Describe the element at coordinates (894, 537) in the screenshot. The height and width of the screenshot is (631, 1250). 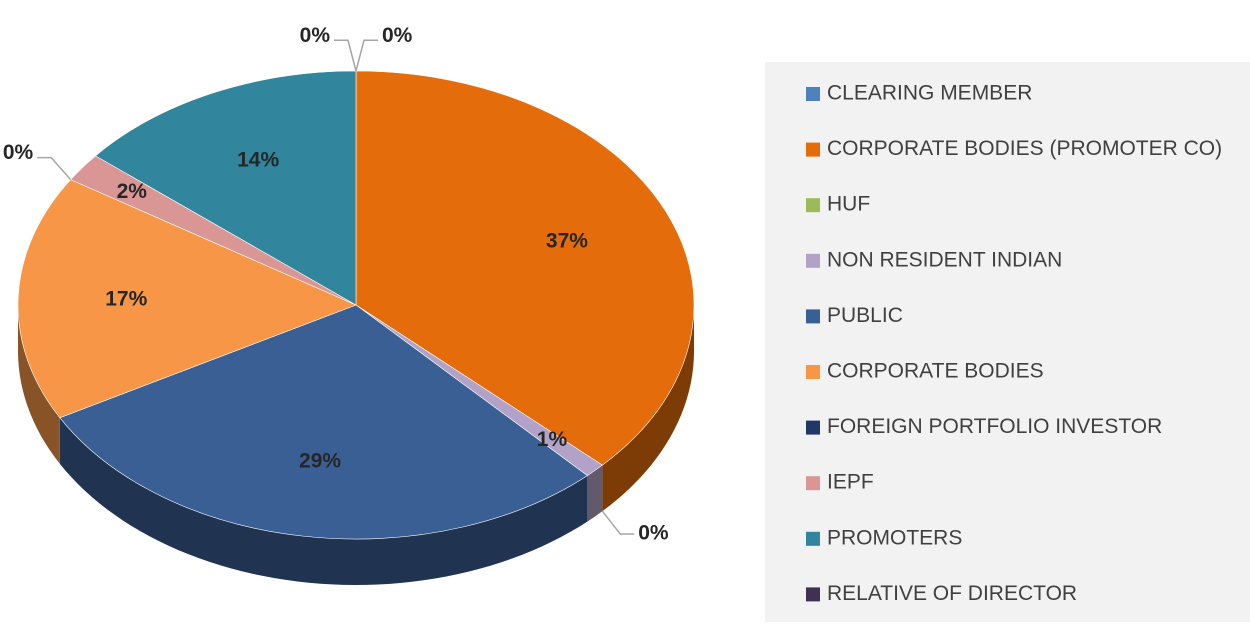
I see `legend-label: PROMOTERS` at that location.